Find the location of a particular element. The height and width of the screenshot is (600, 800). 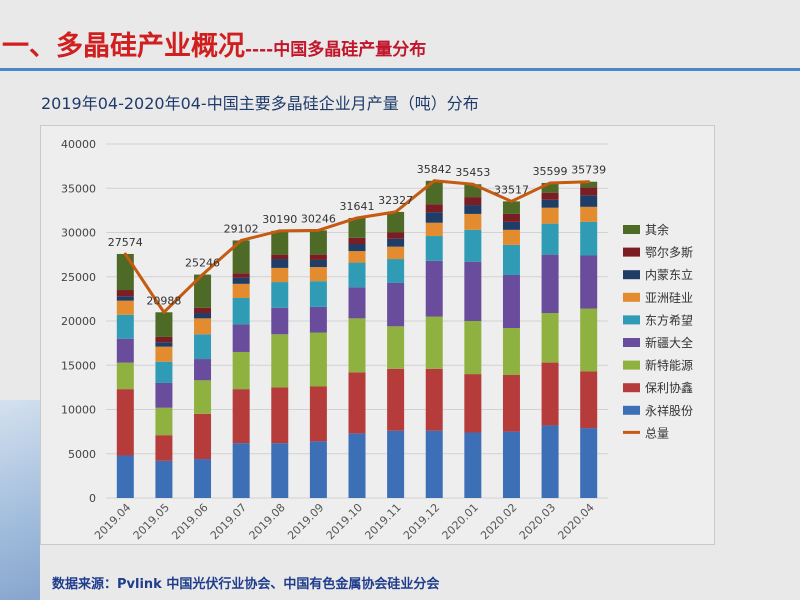

y-tick-label: 40000 is located at coordinates (78, 144).